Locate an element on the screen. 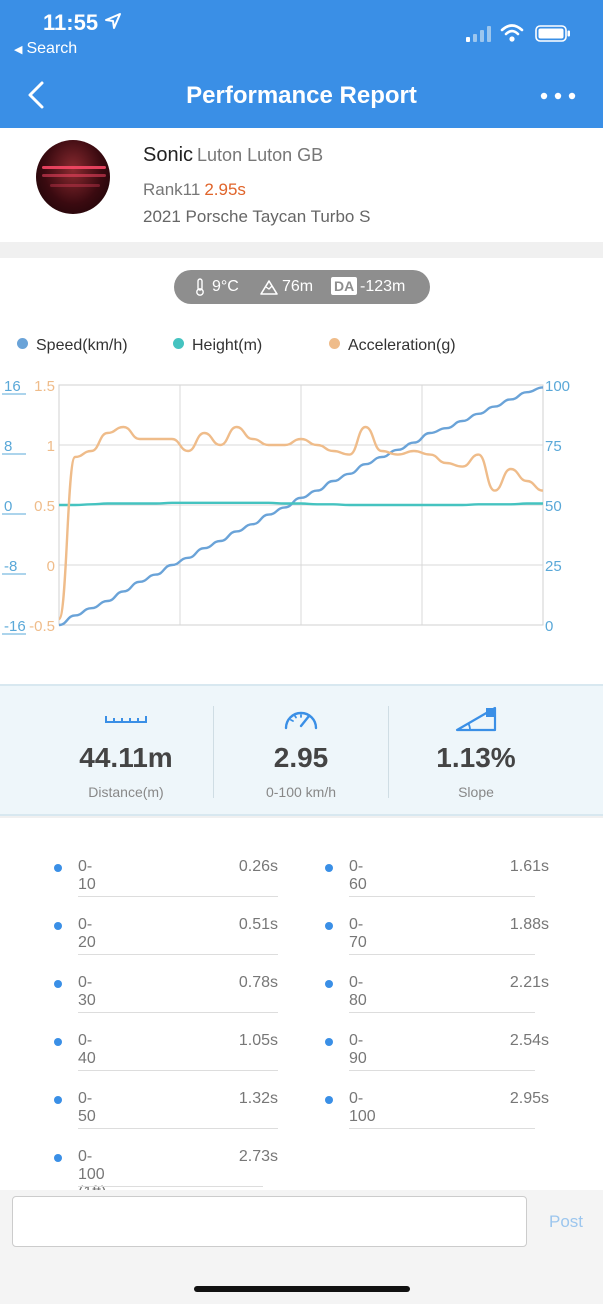  post-button: Post is located at coordinates (566, 1221).